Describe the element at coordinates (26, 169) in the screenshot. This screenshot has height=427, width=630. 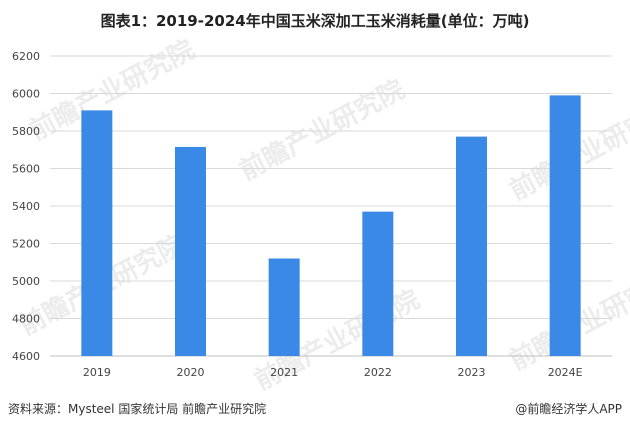
I see `y-tick-label: 5600` at that location.